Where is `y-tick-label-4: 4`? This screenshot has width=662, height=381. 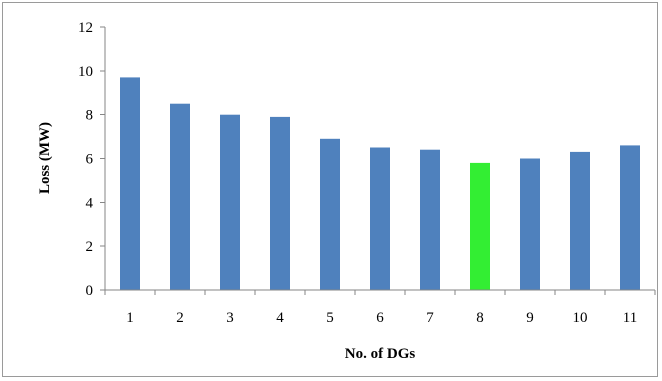
y-tick-label-4: 4 is located at coordinates (90, 203).